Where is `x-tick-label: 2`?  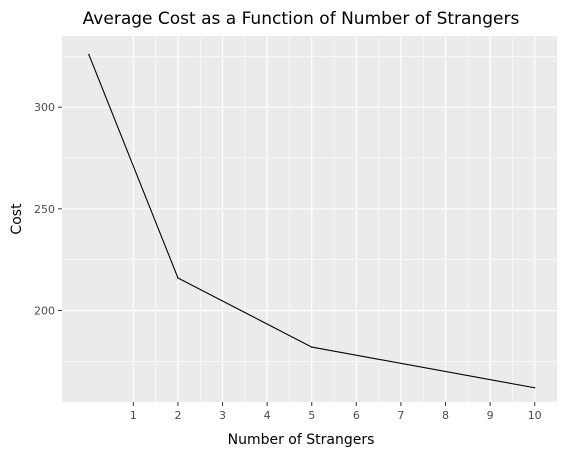
x-tick-label: 2 is located at coordinates (177, 415).